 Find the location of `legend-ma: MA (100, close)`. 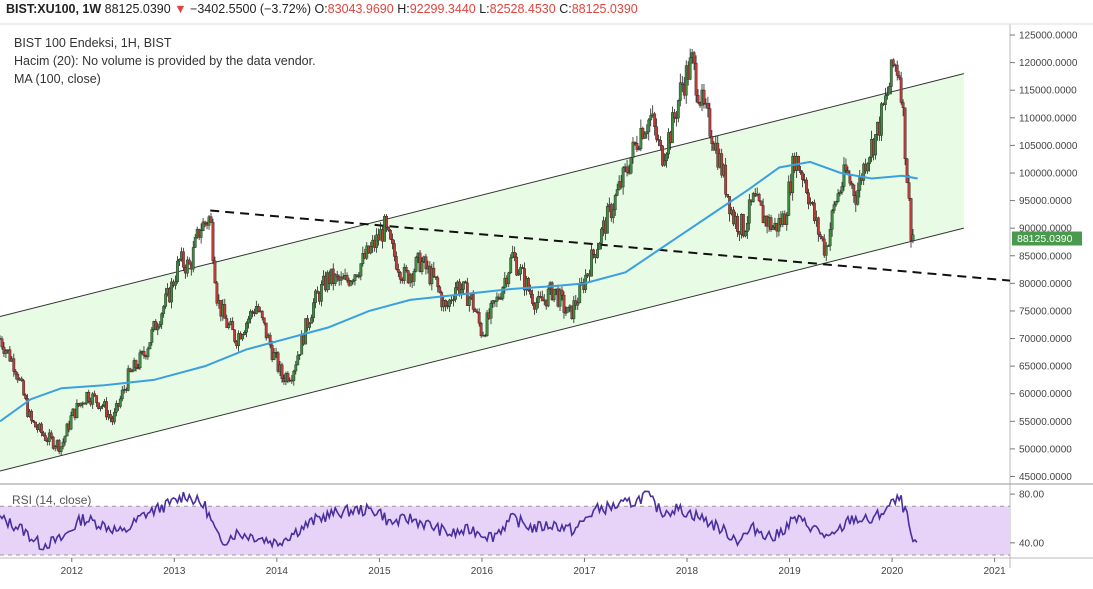

legend-ma: MA (100, close) is located at coordinates (57, 79).